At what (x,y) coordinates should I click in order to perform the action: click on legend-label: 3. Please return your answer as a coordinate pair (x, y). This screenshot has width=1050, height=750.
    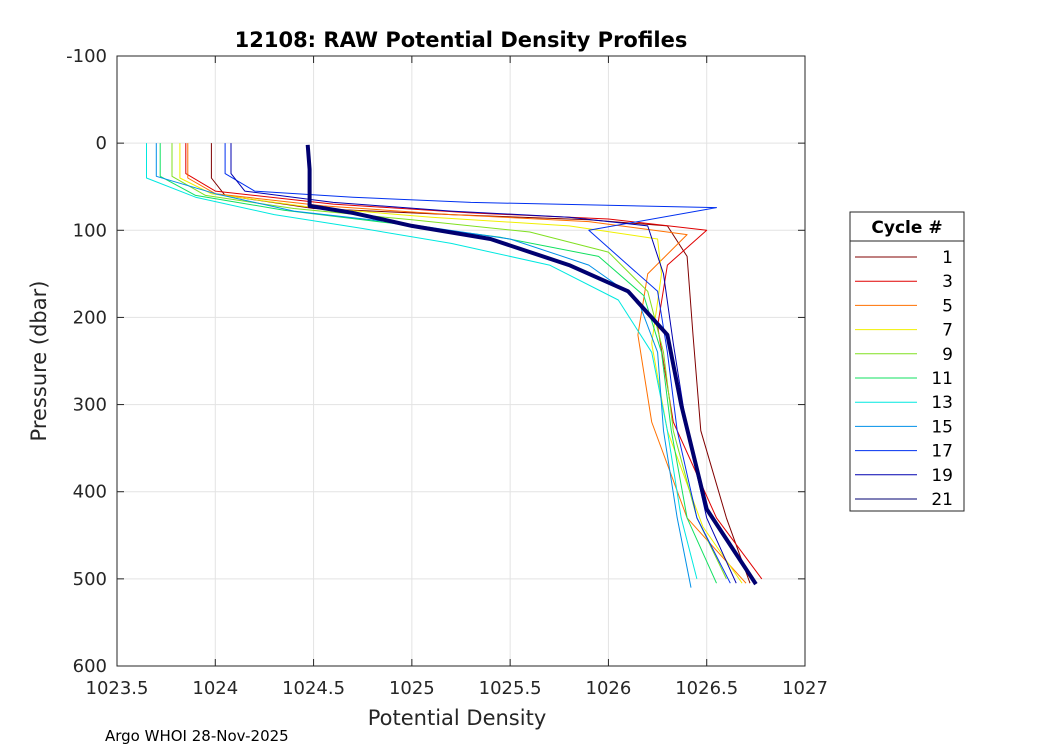
    Looking at the image, I should click on (947, 282).